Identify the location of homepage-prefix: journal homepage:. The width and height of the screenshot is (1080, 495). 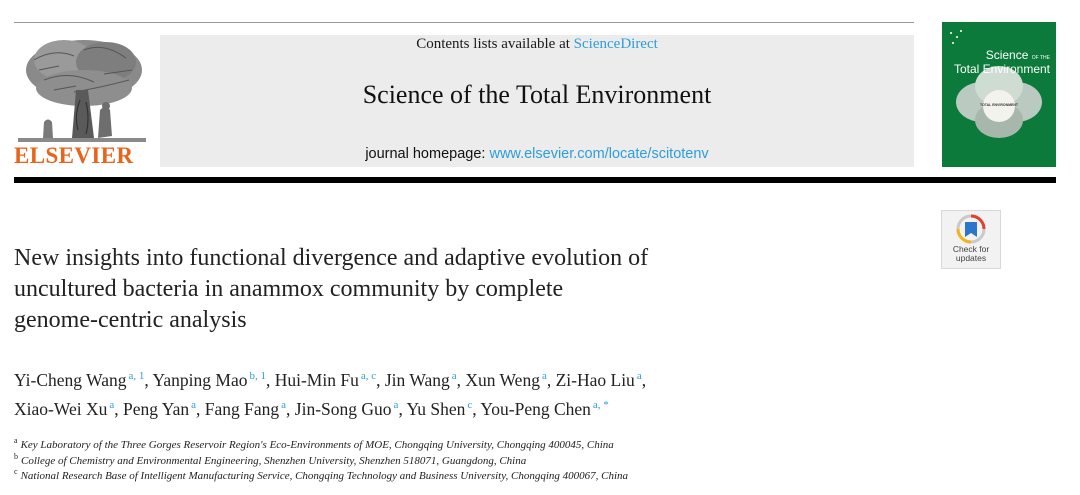
(425, 154).